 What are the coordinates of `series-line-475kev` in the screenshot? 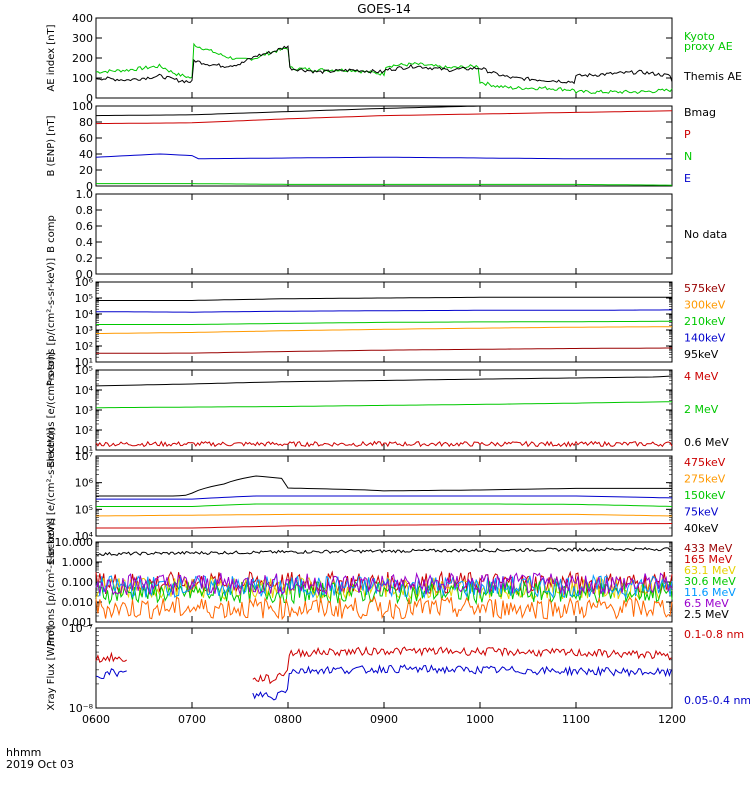 It's located at (384, 486).